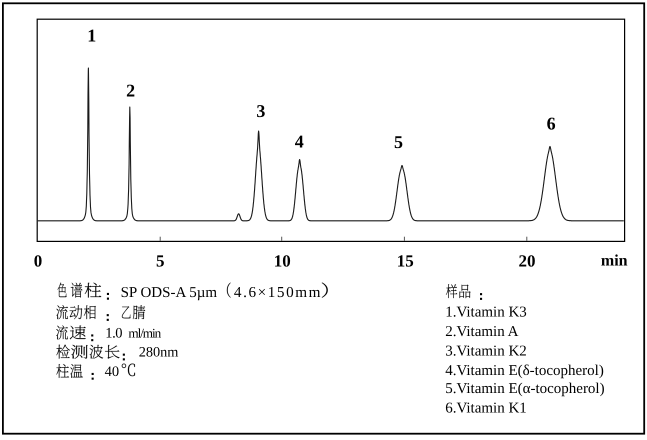  Describe the element at coordinates (524, 371) in the screenshot. I see `svg-text: 4.Vitamin E(δ-tocopherol)` at that location.